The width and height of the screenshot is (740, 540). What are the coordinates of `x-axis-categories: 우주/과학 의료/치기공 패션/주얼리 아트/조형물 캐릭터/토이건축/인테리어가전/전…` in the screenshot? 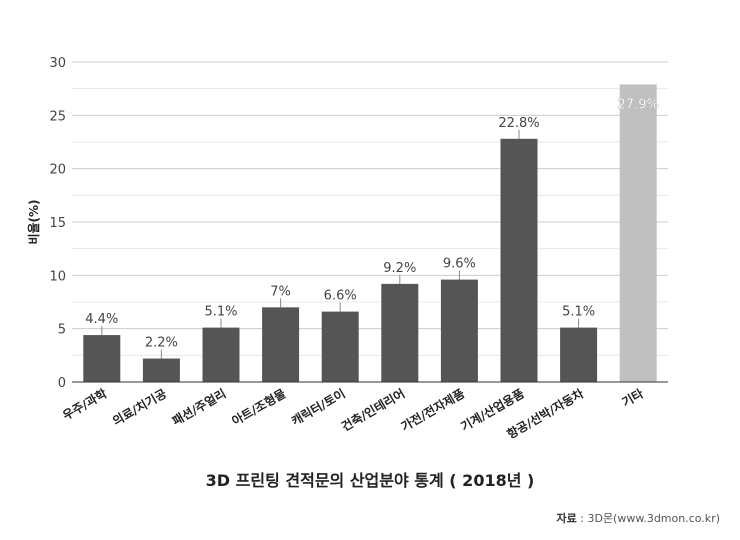 It's located at (353, 414).